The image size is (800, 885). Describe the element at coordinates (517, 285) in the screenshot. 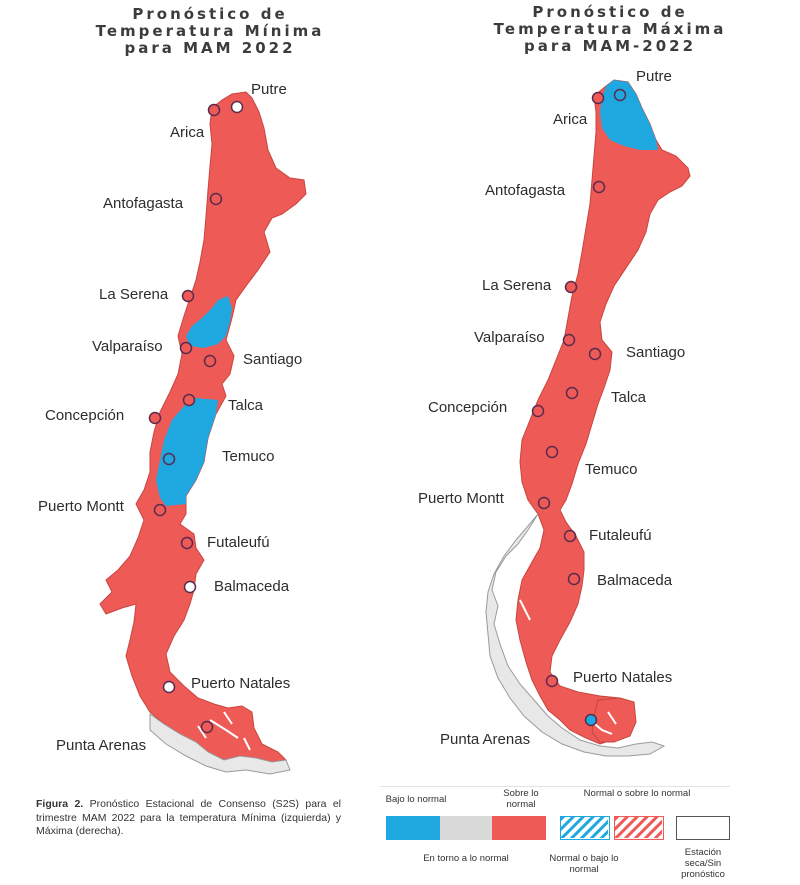

I see `city-label-max-la-serena: La Serena` at that location.